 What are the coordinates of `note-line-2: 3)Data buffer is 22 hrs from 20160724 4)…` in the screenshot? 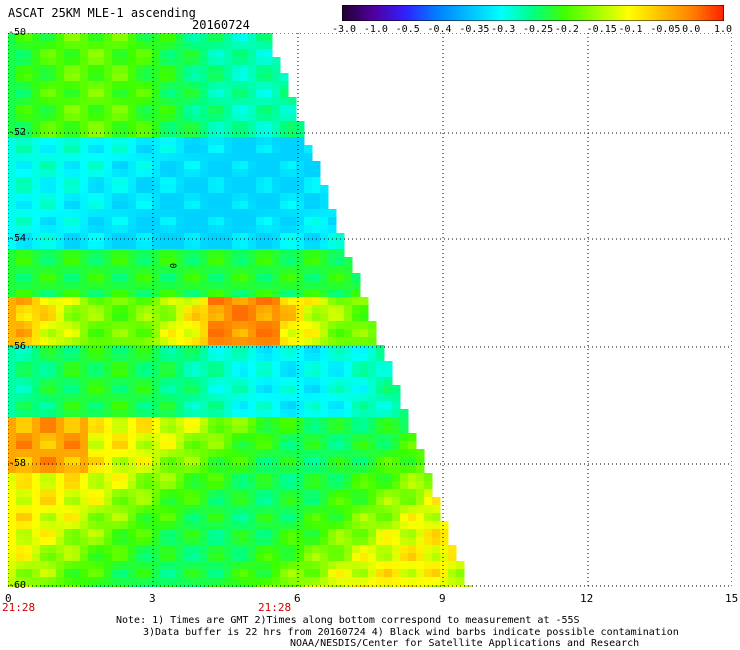 It's located at (411, 632).